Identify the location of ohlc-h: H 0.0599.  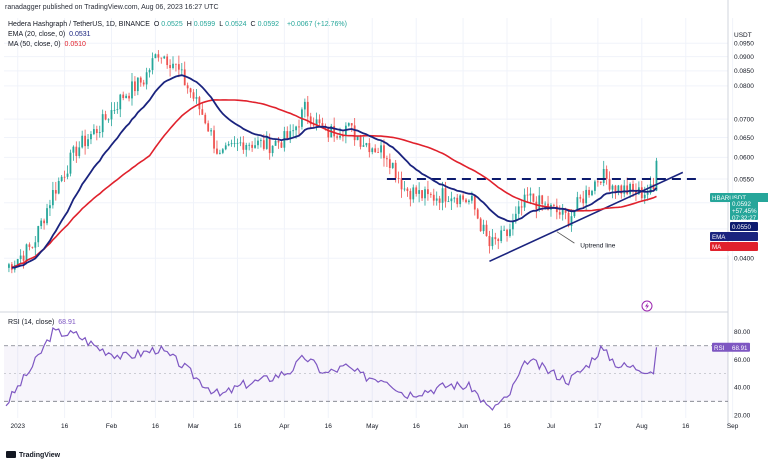
(202, 24).